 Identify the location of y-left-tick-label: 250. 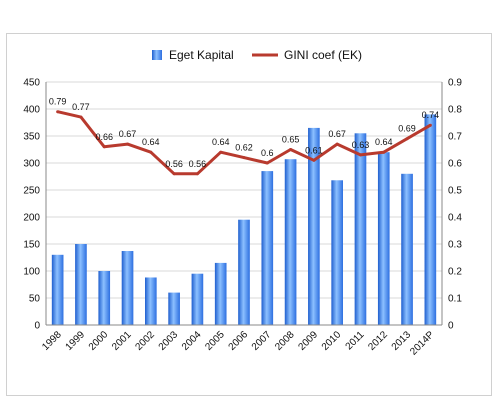
(31, 191).